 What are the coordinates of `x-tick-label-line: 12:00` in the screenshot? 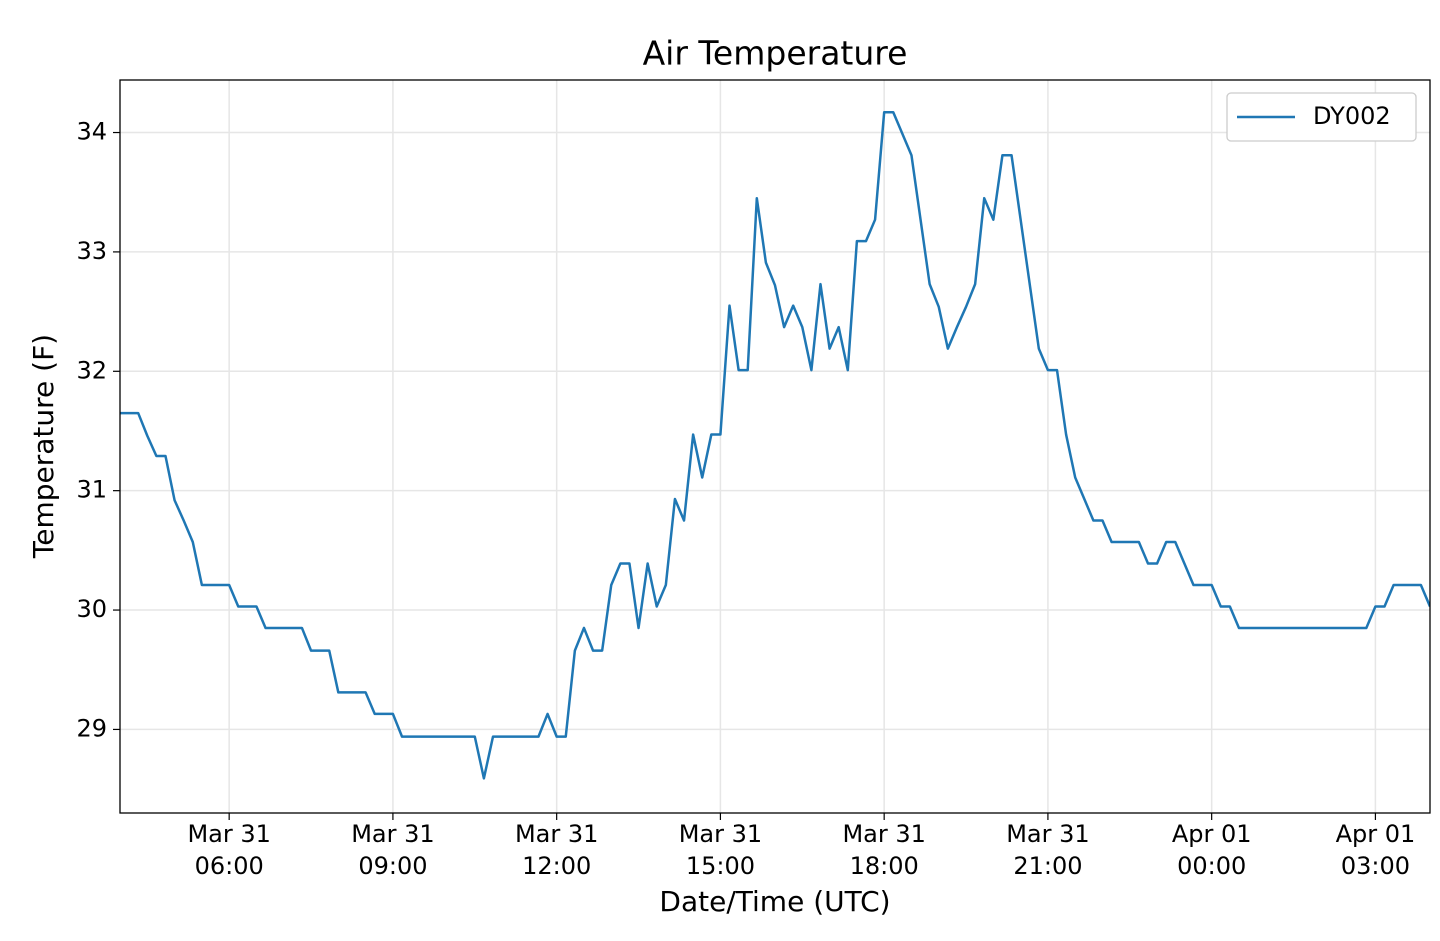 It's located at (556, 866).